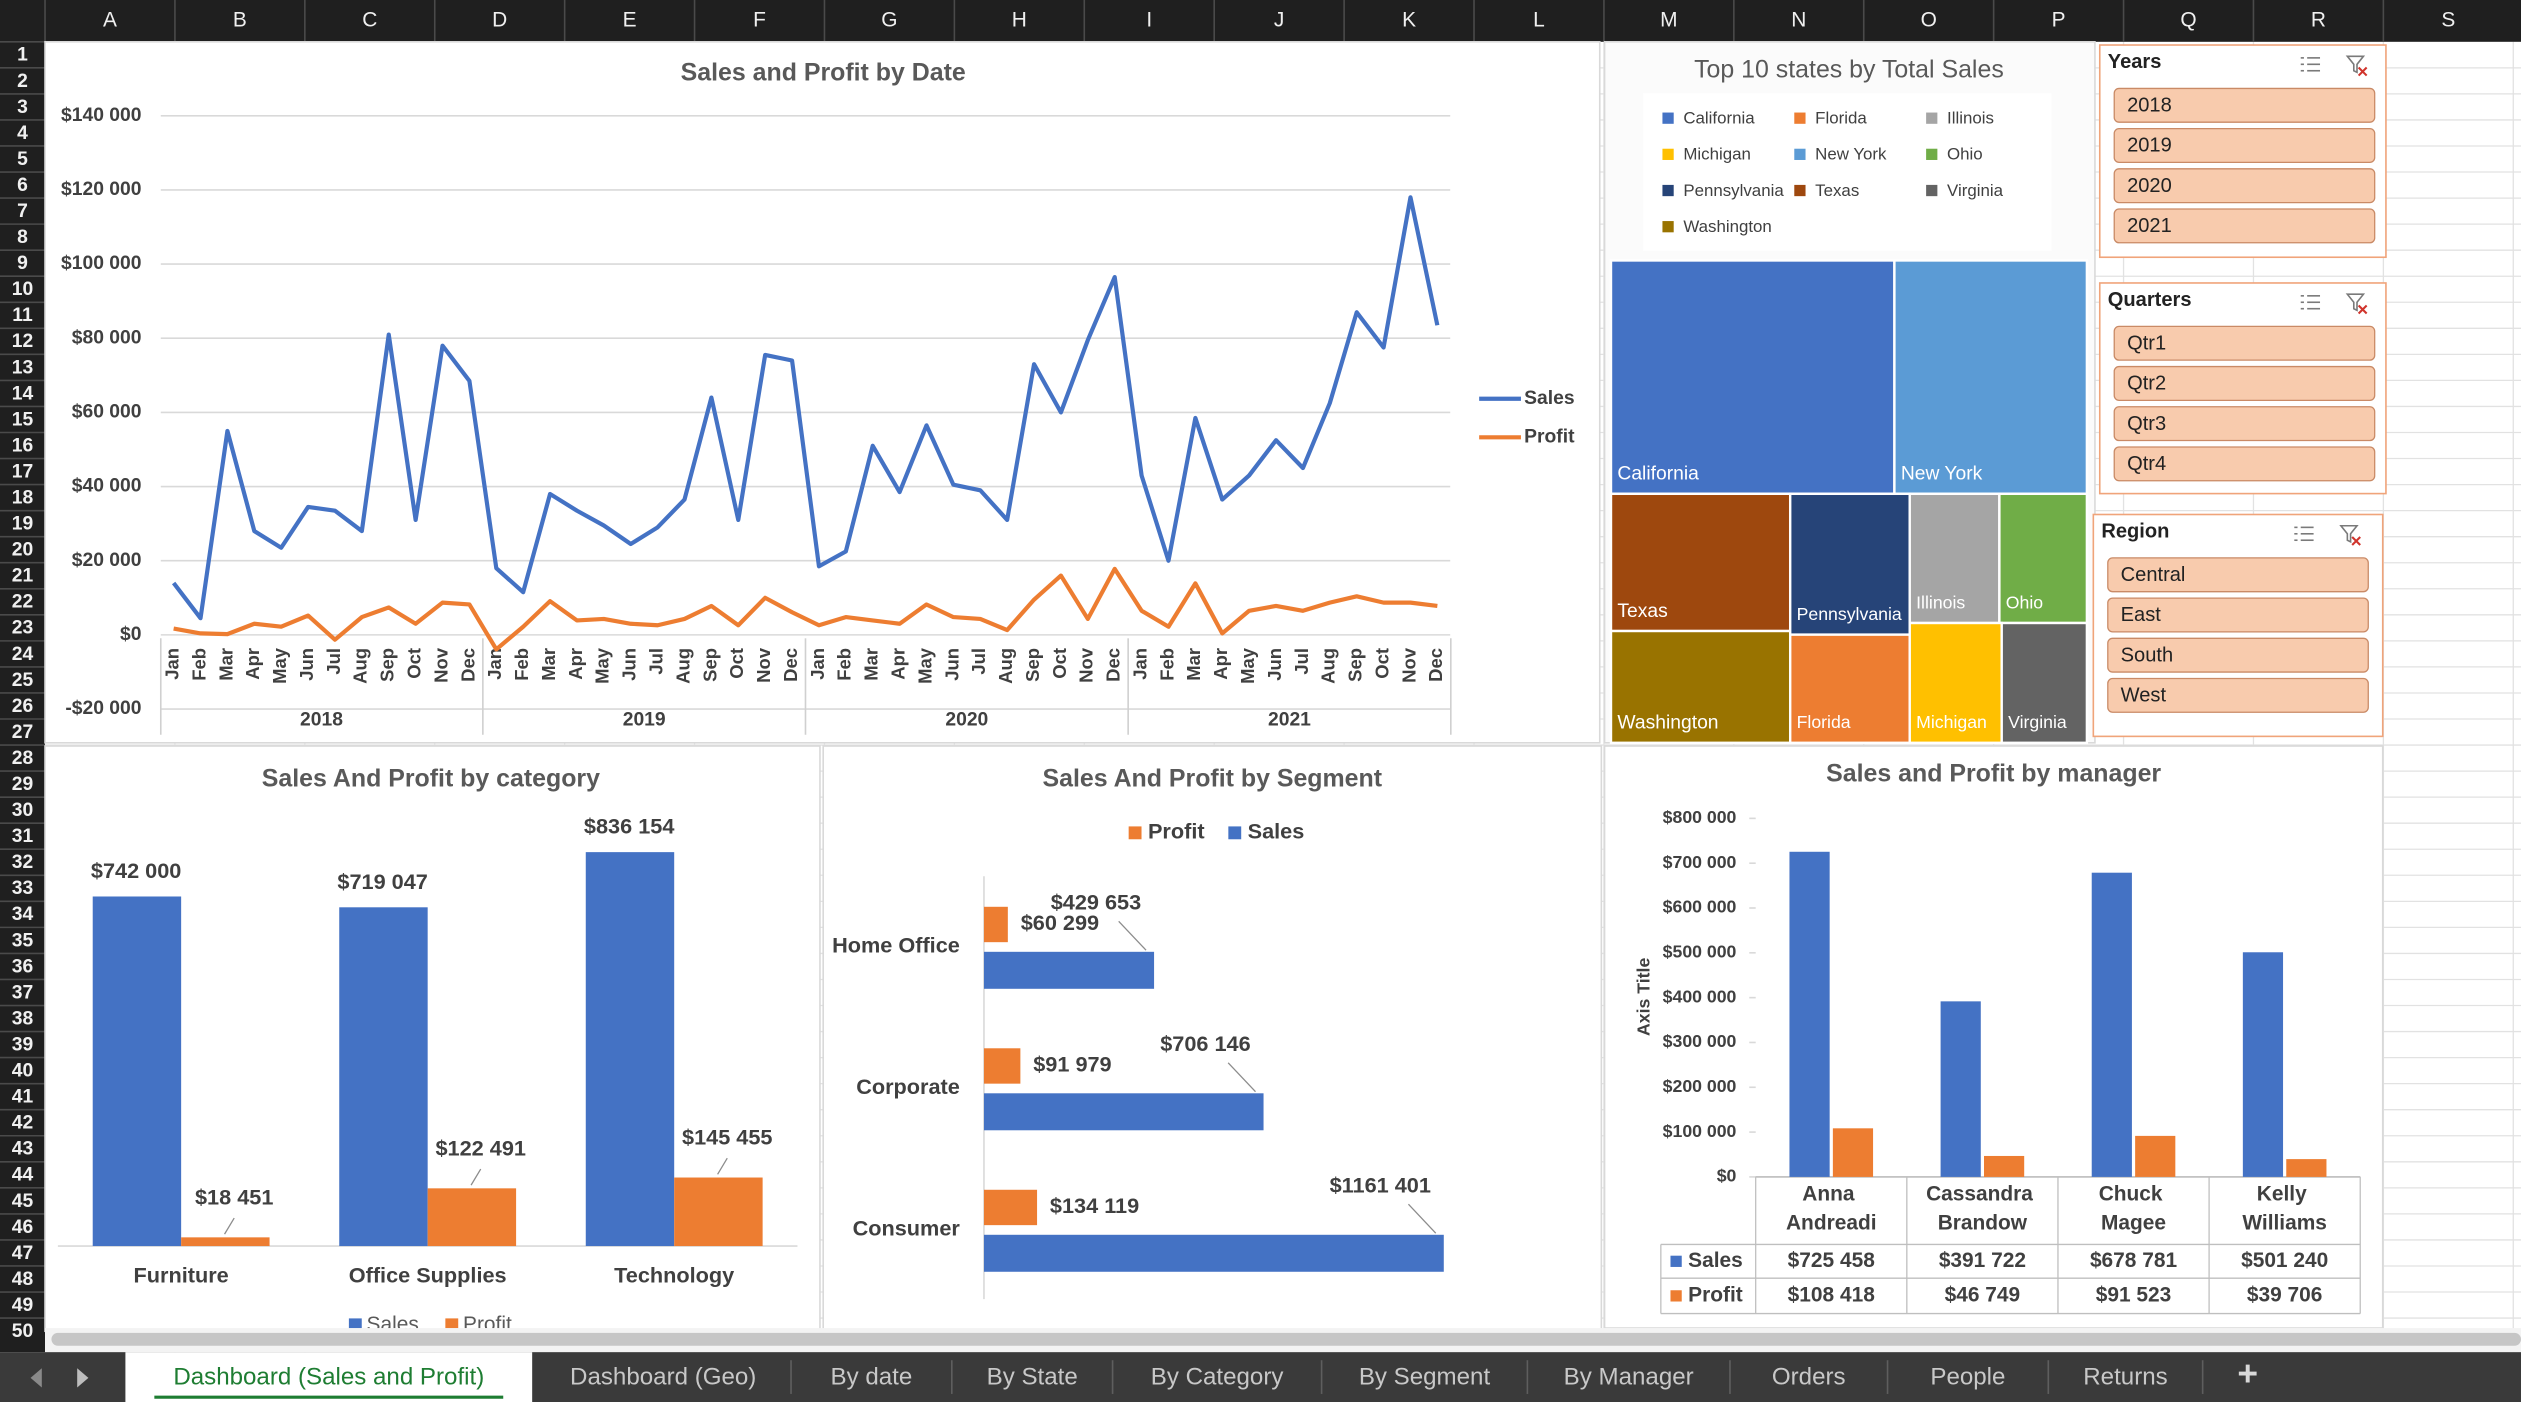 The height and width of the screenshot is (1402, 2521). What do you see at coordinates (2141, 615) in the screenshot?
I see `slicer-item-label: East` at bounding box center [2141, 615].